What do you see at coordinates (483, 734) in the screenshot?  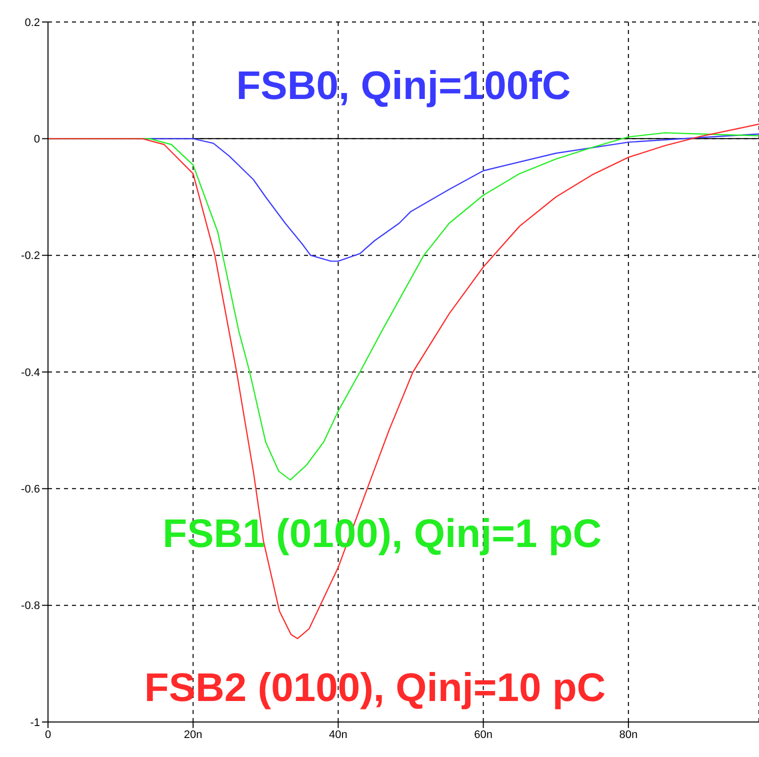 I see `x-tick-label: 60n` at bounding box center [483, 734].